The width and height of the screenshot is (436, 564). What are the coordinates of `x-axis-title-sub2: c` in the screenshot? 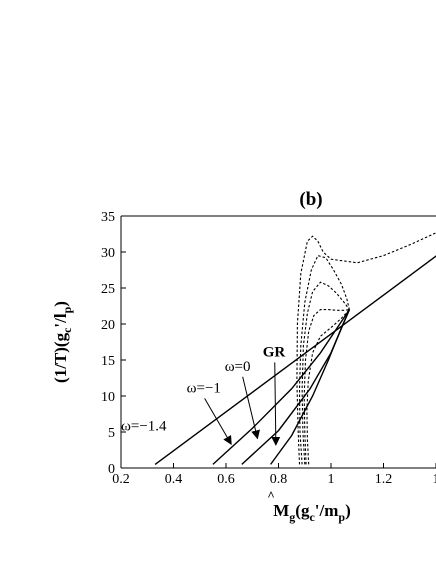 It's located at (312, 517).